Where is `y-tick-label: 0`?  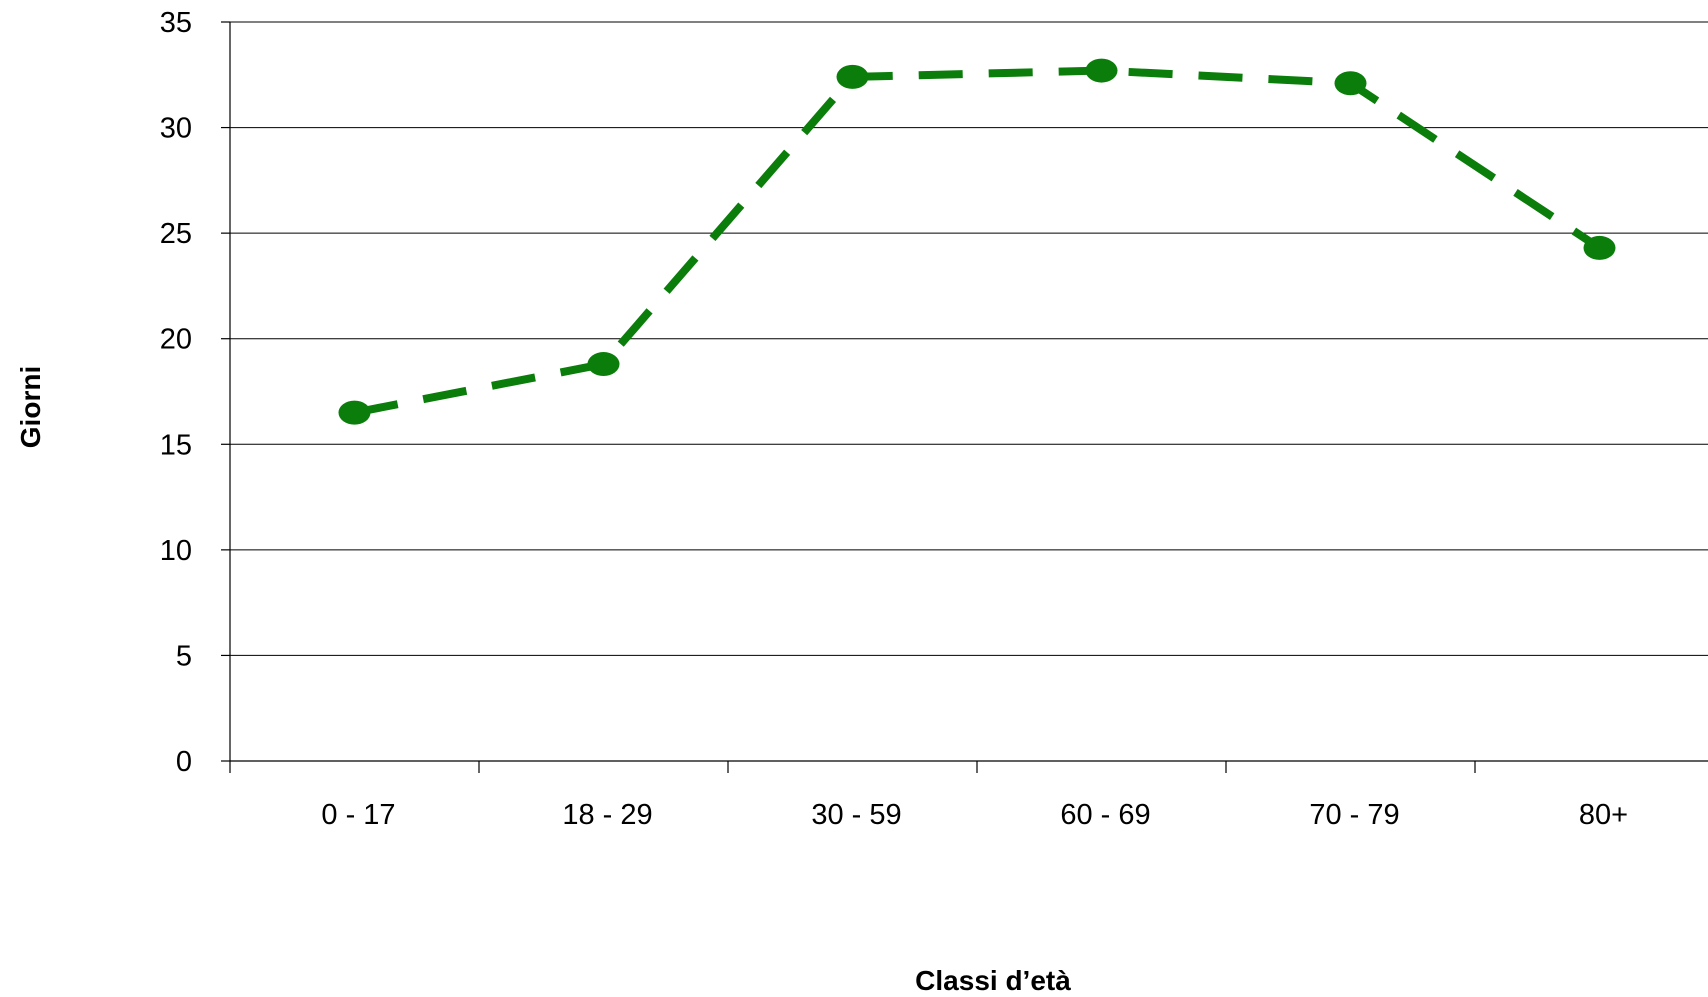
y-tick-label: 0 is located at coordinates (184, 762).